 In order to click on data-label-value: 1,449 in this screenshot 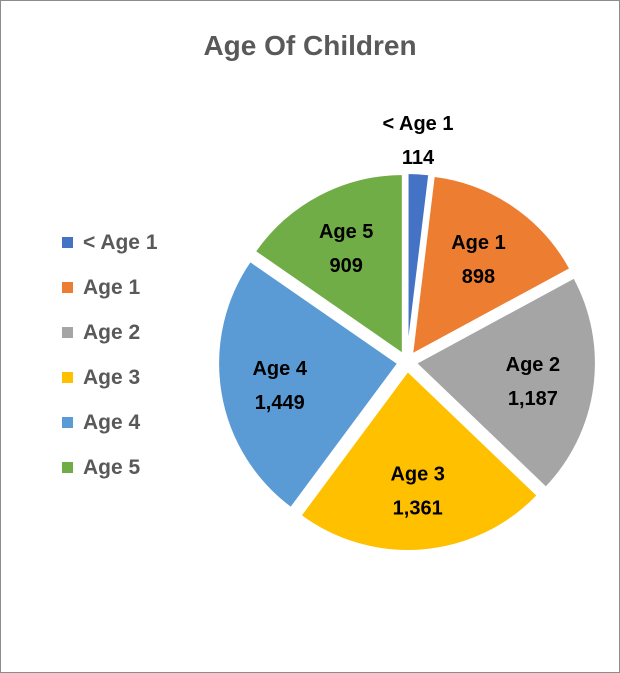, I will do `click(280, 403)`.